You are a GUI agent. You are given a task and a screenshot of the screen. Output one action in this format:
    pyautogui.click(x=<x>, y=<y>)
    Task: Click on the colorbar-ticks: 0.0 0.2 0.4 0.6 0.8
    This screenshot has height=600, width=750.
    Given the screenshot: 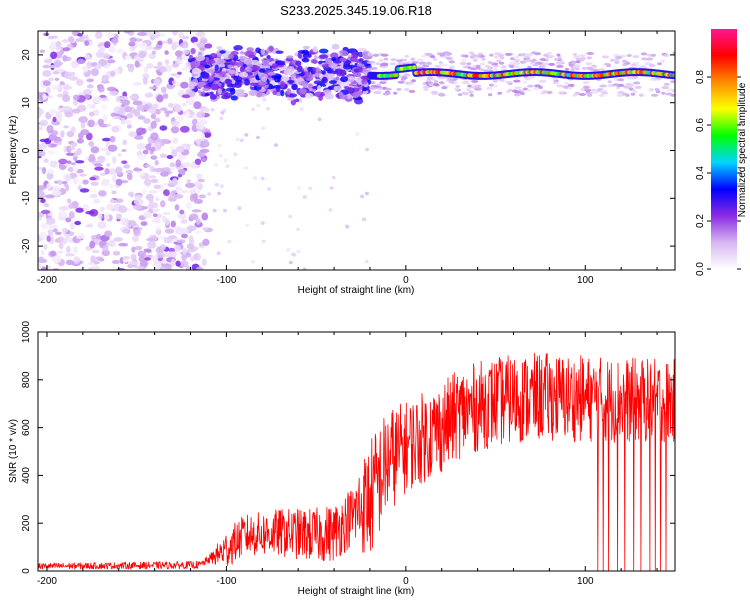 What is the action you would take?
    pyautogui.click(x=718, y=173)
    